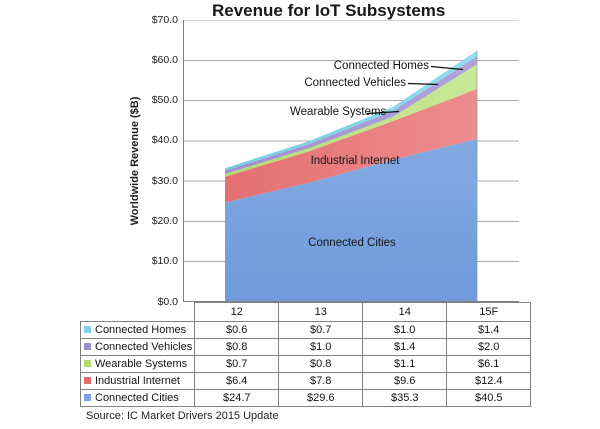  What do you see at coordinates (135, 161) in the screenshot?
I see `y-axis-title: Worldwide Revenue ($B)` at bounding box center [135, 161].